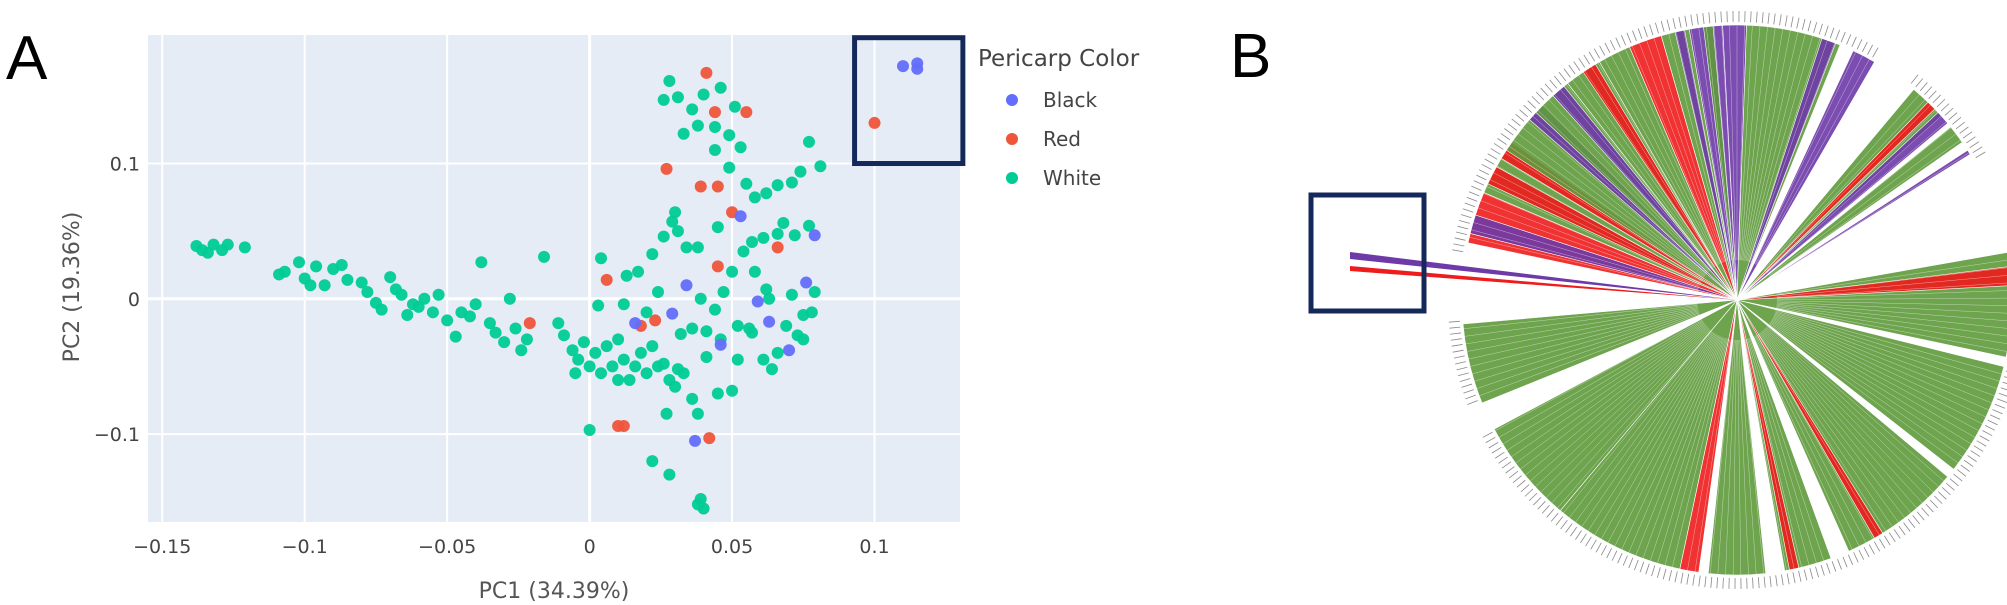 This screenshot has height=605, width=2007. Describe the element at coordinates (1012, 139) in the screenshot. I see `legend-marker-red` at that location.